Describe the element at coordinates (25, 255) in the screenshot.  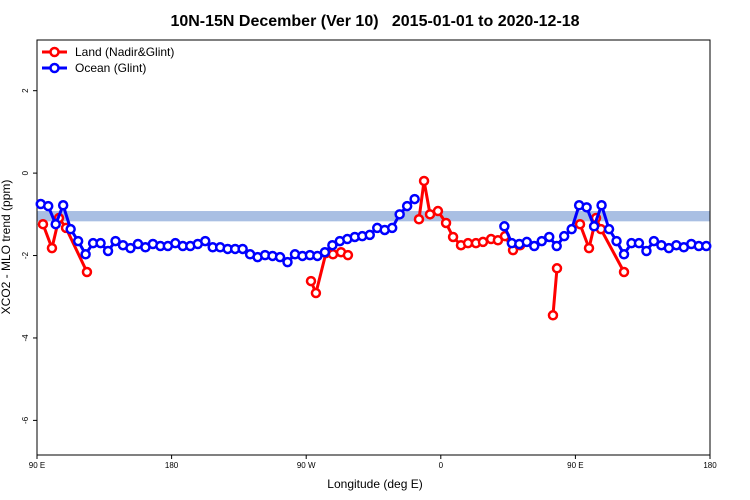
I see `y-tick-label: -2` at that location.